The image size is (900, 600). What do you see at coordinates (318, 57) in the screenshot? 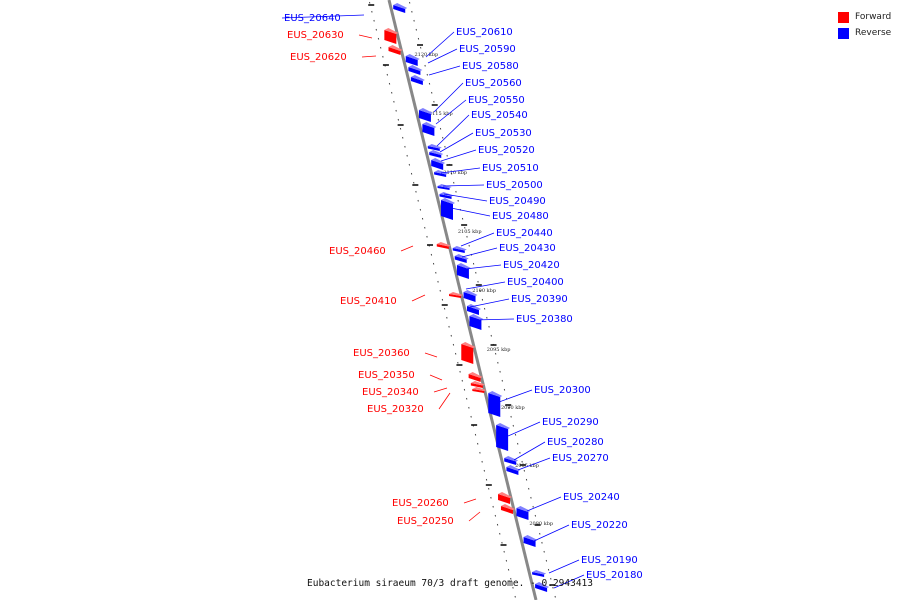
I see `gene-label: EUS_20620` at bounding box center [318, 57].